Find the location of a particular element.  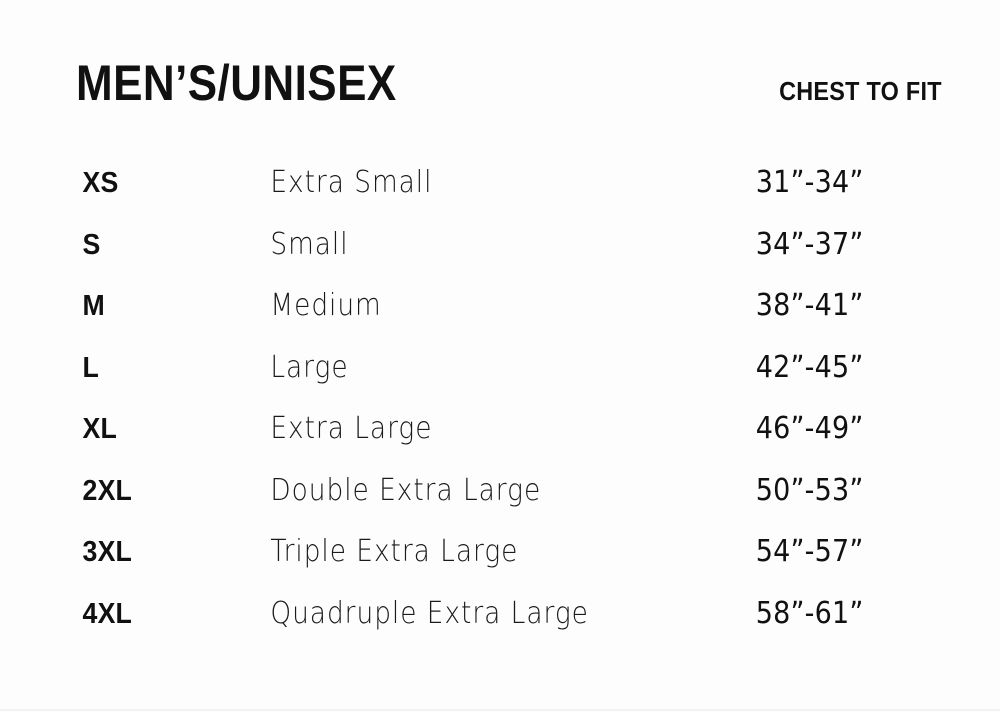

table-row: L Large 42”-45” is located at coordinates (509, 382).